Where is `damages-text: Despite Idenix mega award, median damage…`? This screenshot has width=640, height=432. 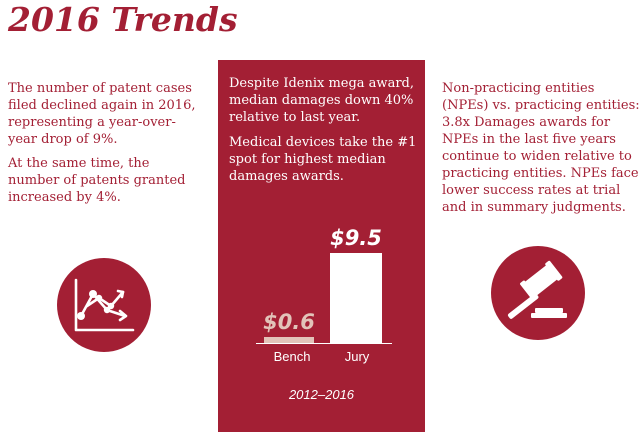
damages-text: Despite Idenix mega award, median damage… is located at coordinates (325, 130).